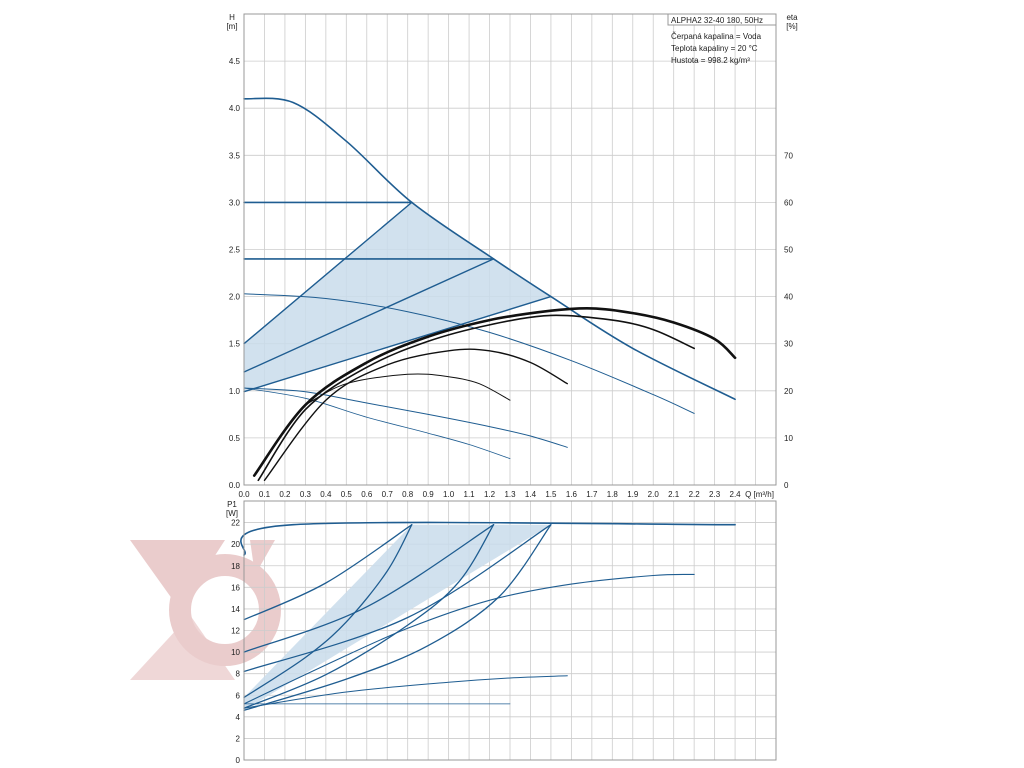 This screenshot has height=768, width=1024. Describe the element at coordinates (788, 202) in the screenshot. I see `y2-tick-label: 60` at that location.